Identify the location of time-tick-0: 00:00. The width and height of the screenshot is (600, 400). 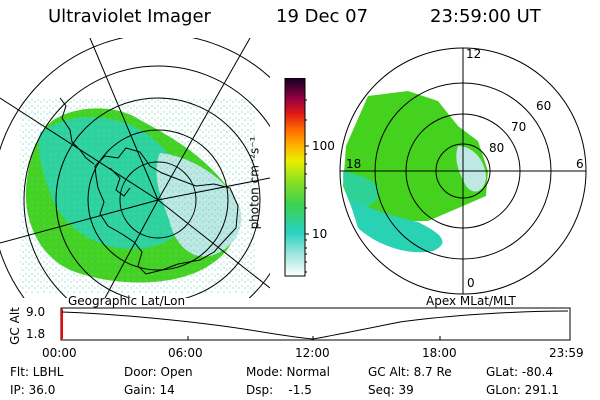
(59, 353).